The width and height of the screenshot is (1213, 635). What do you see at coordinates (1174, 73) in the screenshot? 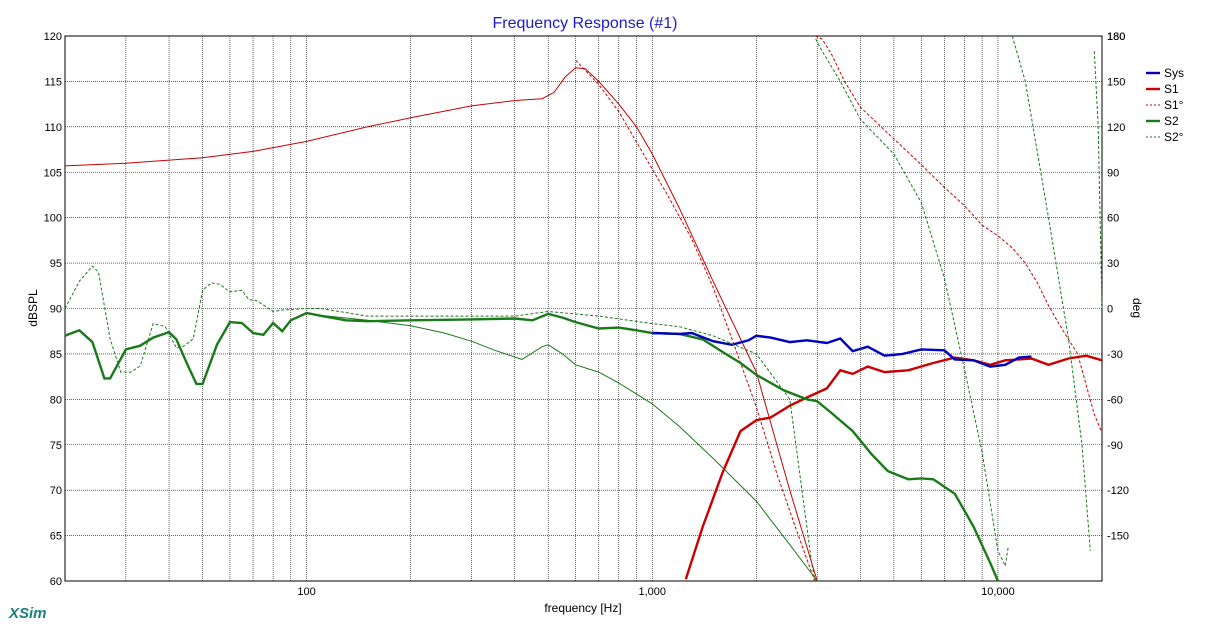
I see `legend-label: Sys` at bounding box center [1174, 73].